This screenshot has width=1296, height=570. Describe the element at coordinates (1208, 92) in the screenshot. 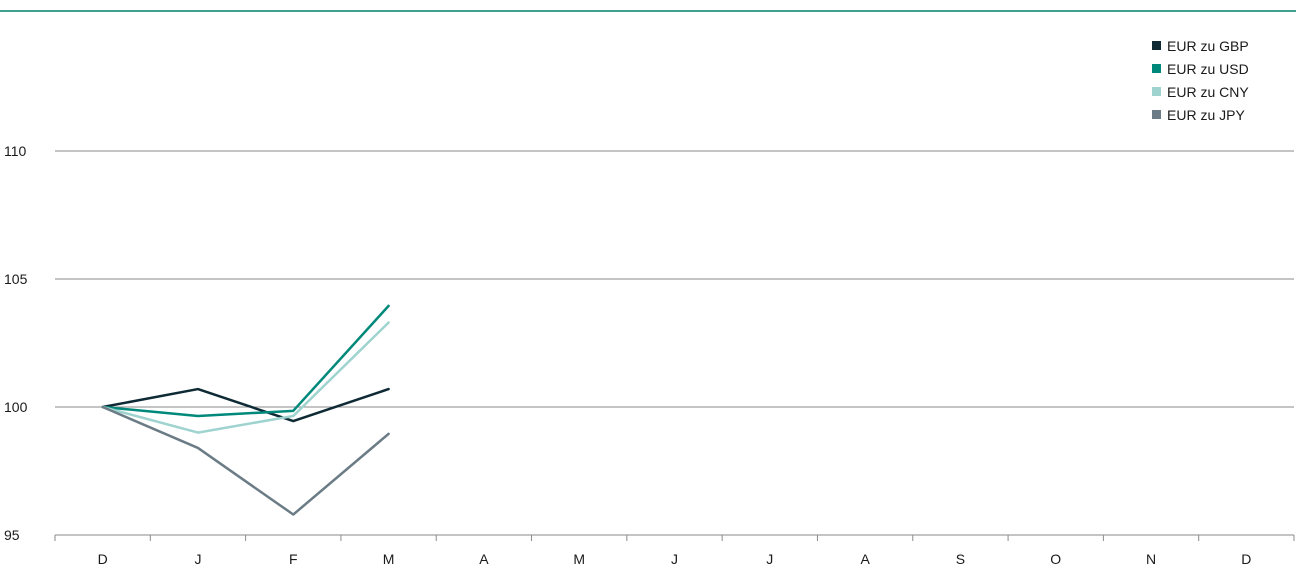

I see `legend-label: EUR zu CNY` at that location.